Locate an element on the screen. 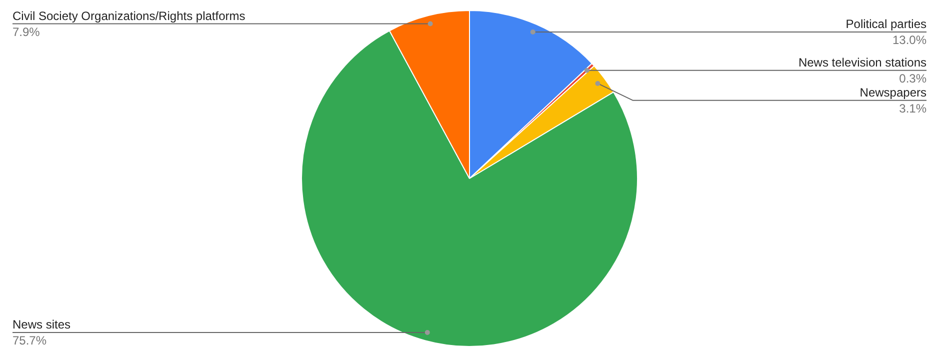 This screenshot has height=364, width=936. data-label: 7.9% is located at coordinates (26, 31).